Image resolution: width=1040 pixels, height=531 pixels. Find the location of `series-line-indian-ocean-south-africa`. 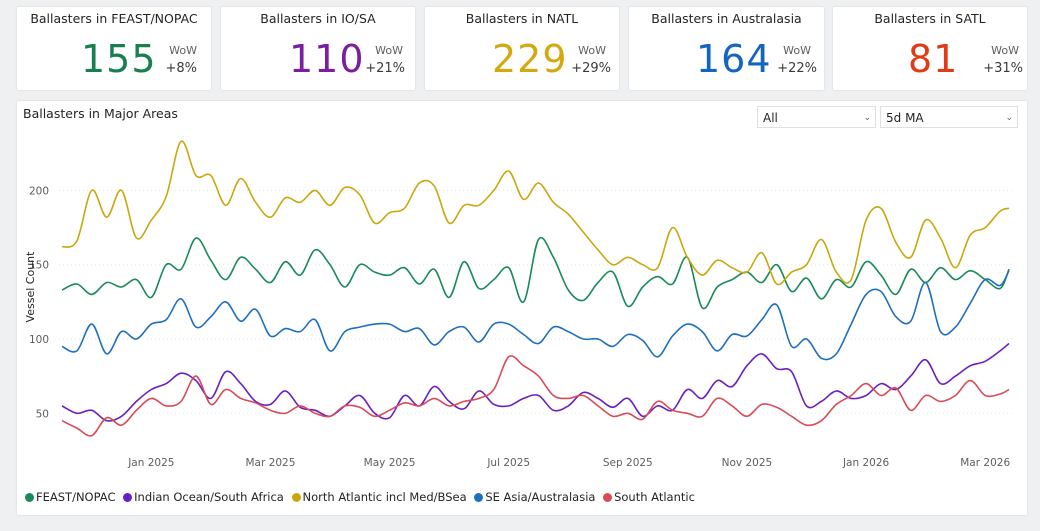

series-line-indian-ocean-south-africa is located at coordinates (535, 382).